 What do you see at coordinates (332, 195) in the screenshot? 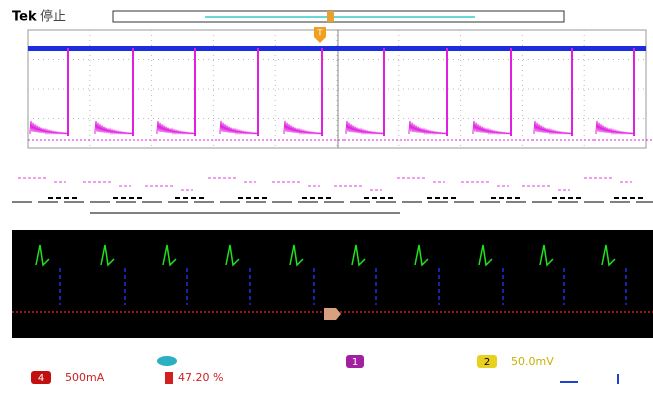
I see `zoom-artifacts` at bounding box center [332, 195].